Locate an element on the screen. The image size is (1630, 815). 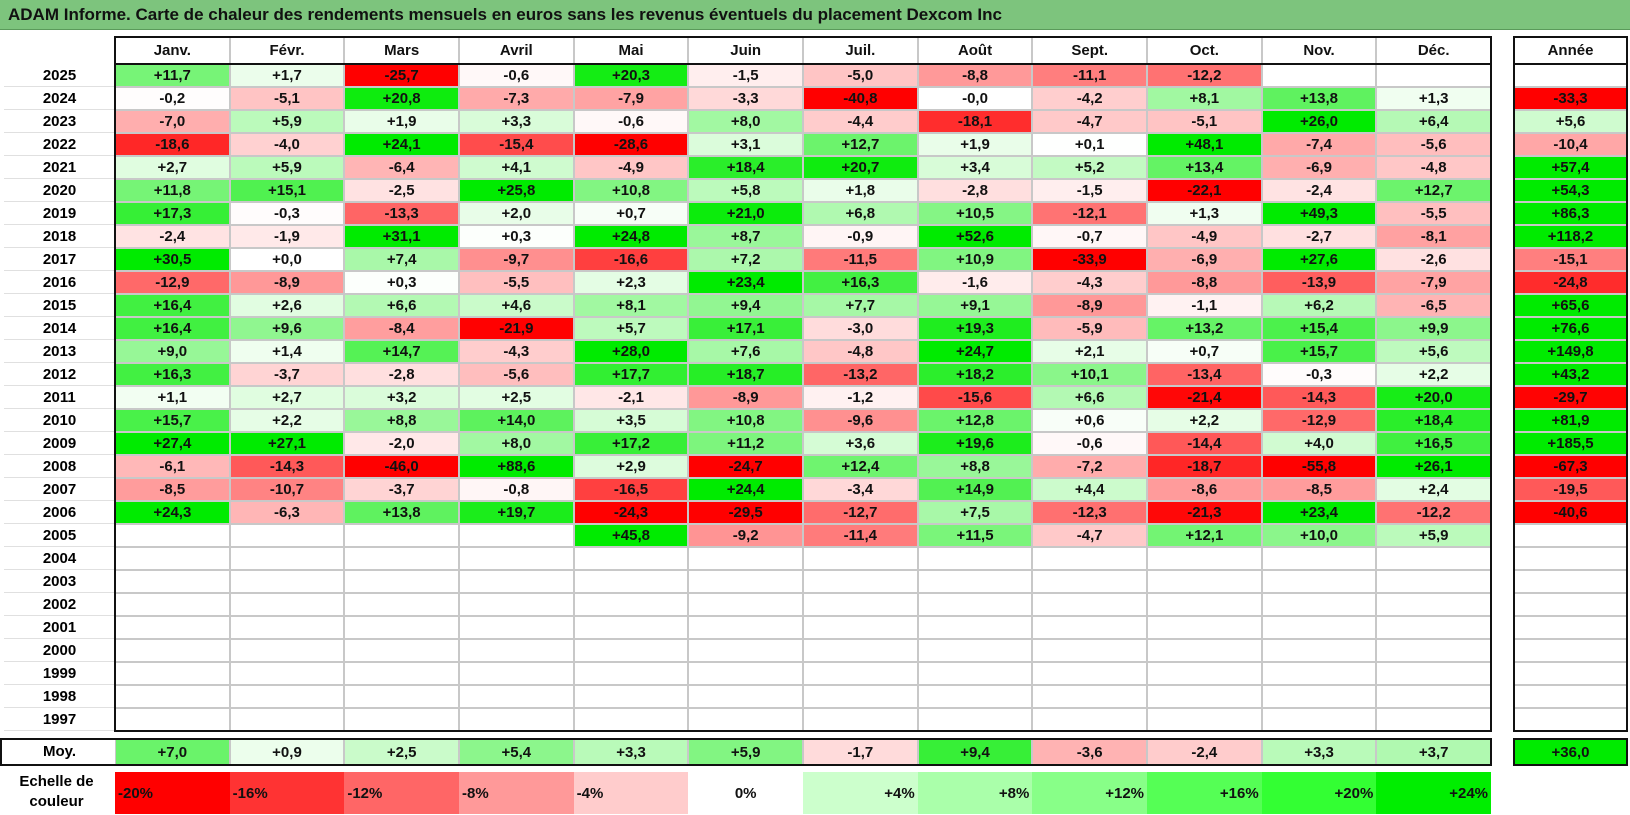
average-cell: +5,9 is located at coordinates (745, 752).